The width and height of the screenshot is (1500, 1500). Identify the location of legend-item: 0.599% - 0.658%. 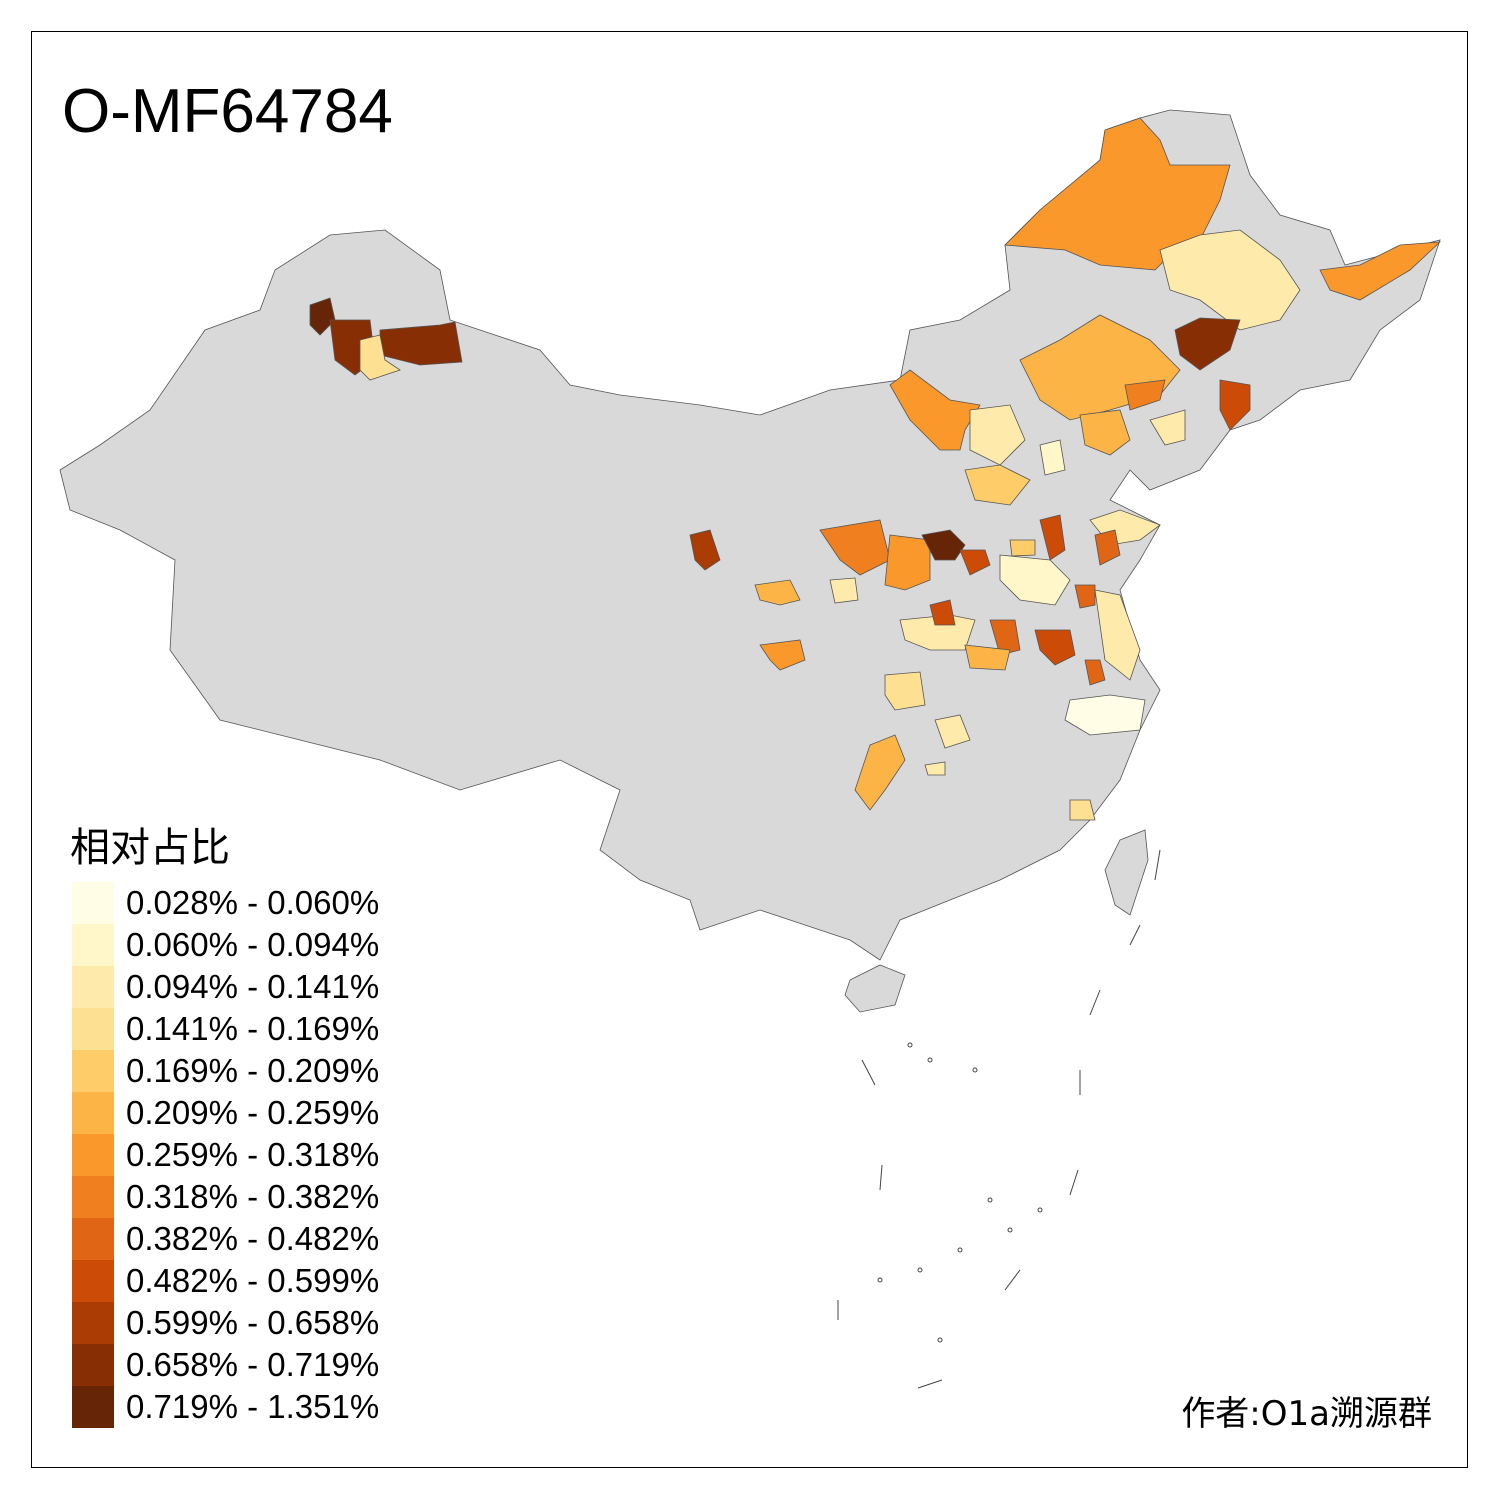
(225, 1323).